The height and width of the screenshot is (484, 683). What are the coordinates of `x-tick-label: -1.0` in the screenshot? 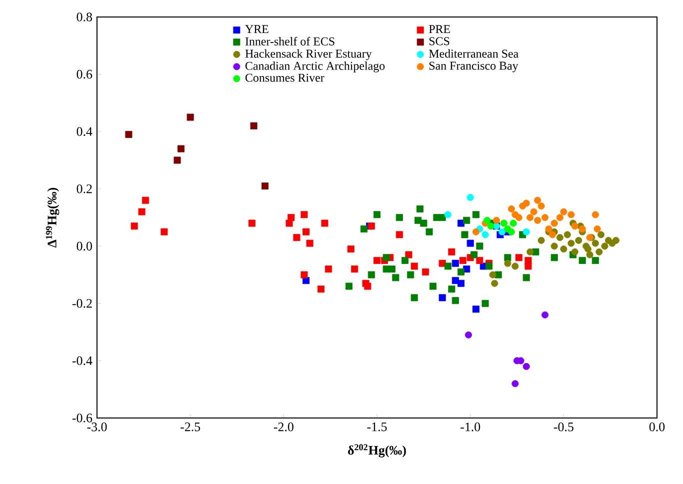 It's located at (470, 427).